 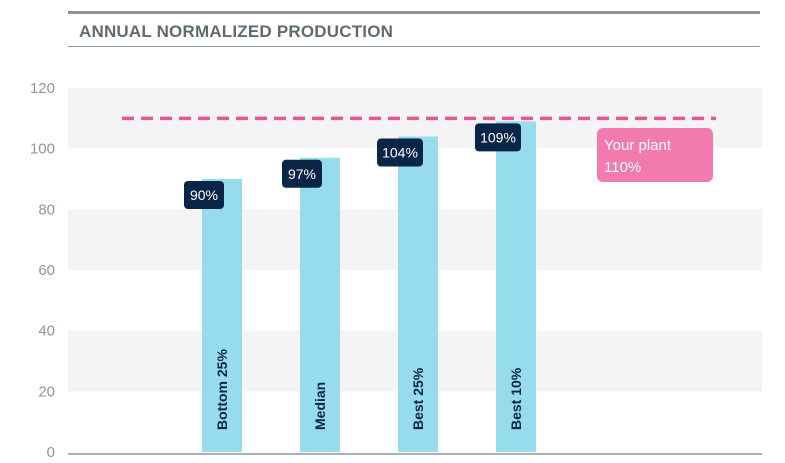 I want to click on bar-category-label: Bottom 25%, so click(x=222, y=389).